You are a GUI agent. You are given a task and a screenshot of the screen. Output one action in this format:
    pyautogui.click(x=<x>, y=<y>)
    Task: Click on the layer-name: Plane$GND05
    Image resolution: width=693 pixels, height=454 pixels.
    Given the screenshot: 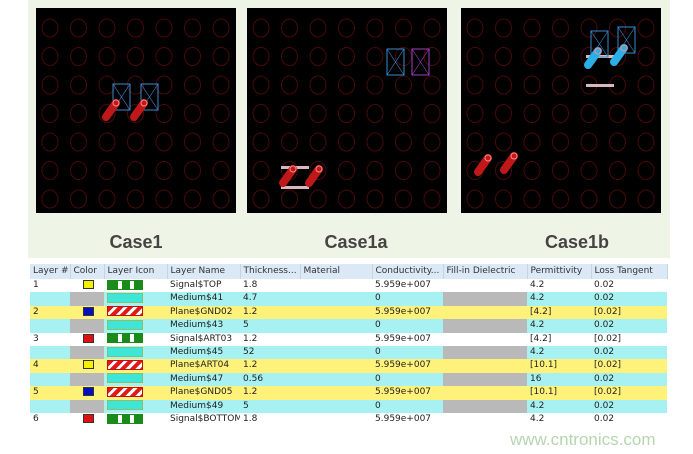 What is the action you would take?
    pyautogui.click(x=203, y=393)
    